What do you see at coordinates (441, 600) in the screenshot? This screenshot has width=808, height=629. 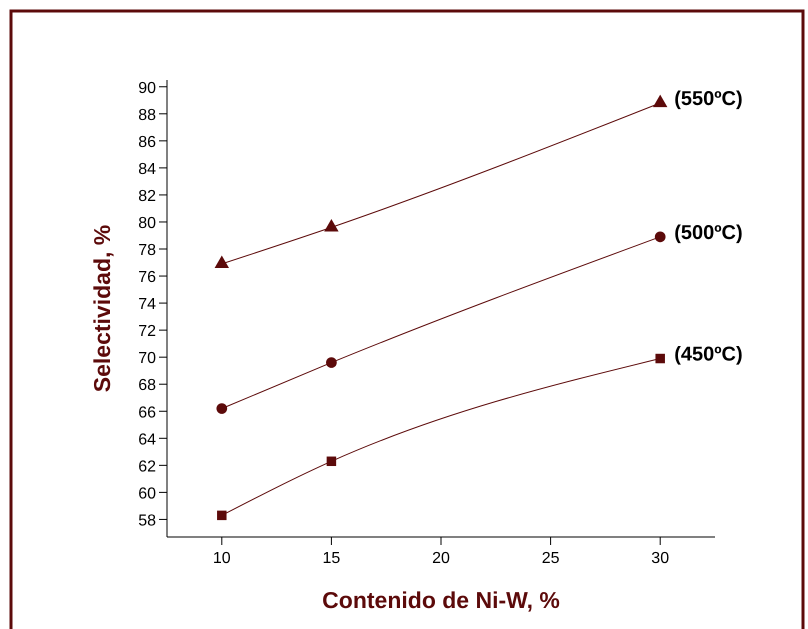 I see `x-axis-title: Contenido de Ni-W, %` at bounding box center [441, 600].